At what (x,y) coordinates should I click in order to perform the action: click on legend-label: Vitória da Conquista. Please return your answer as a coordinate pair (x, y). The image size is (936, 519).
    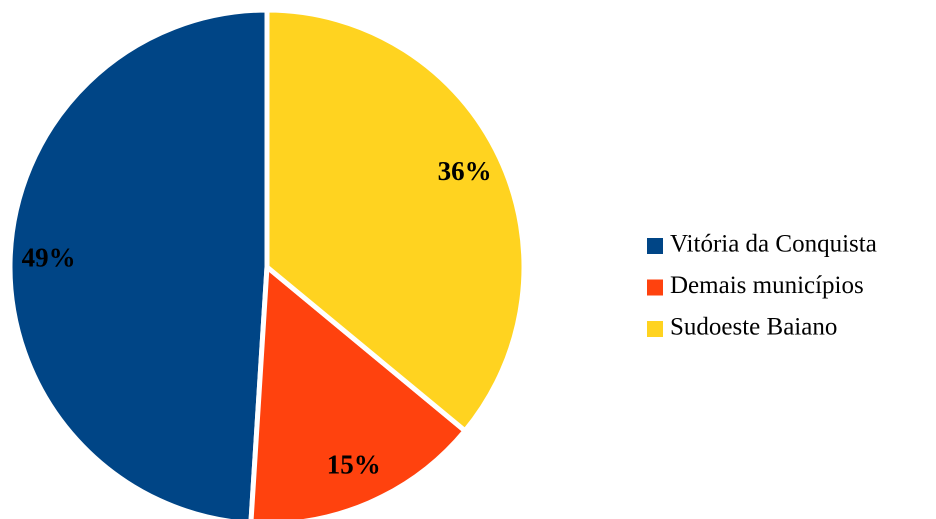
    Looking at the image, I should click on (773, 244).